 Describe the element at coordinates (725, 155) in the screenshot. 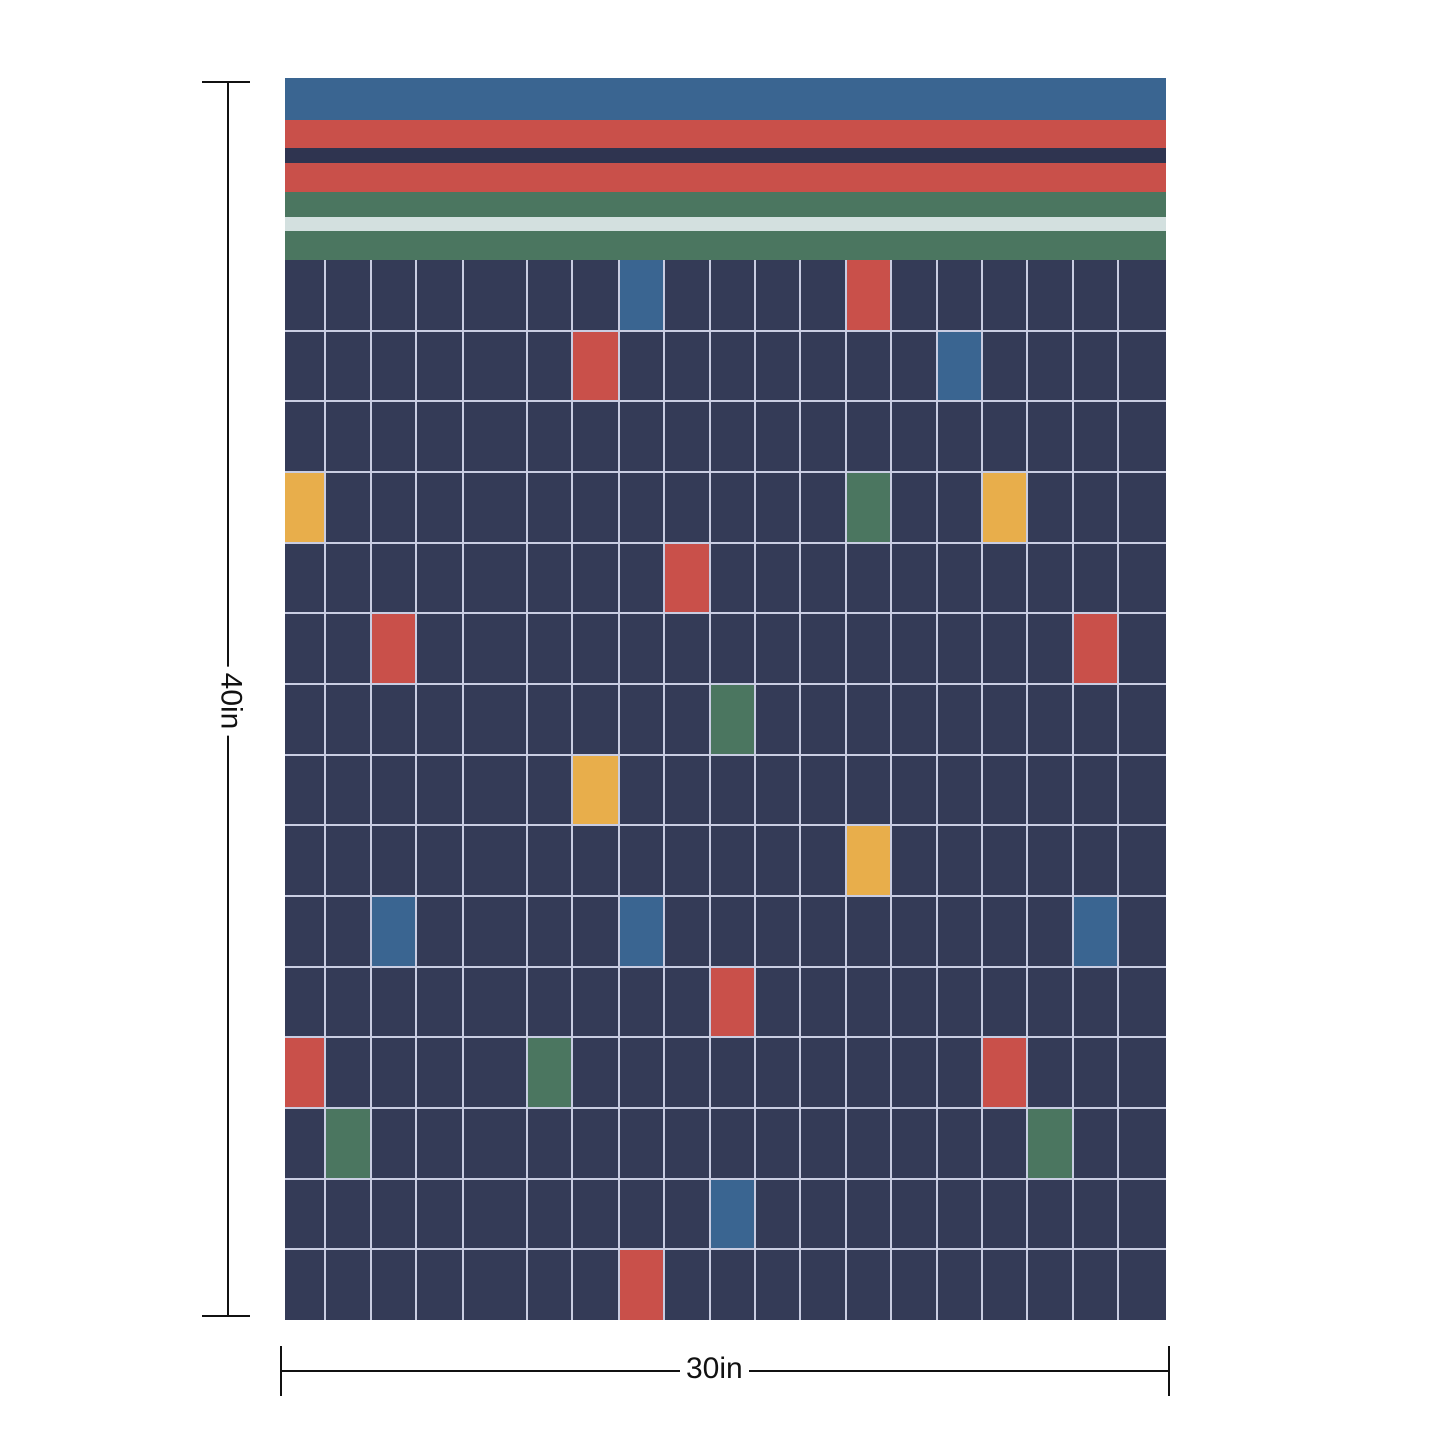

I see `stripe-navy` at that location.